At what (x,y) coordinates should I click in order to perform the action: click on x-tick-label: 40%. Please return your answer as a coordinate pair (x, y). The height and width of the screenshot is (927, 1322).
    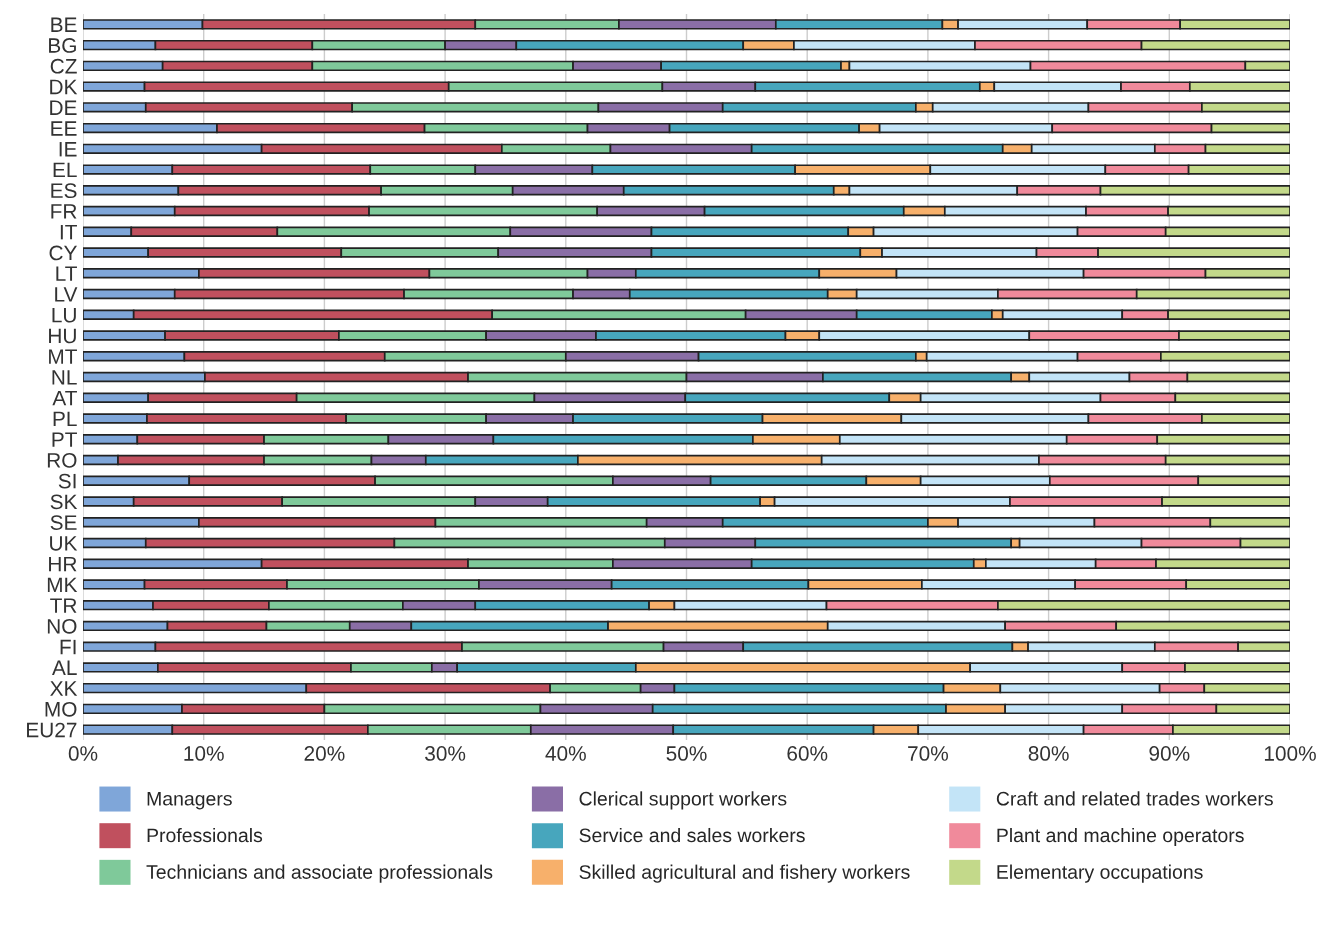
    Looking at the image, I should click on (565, 753).